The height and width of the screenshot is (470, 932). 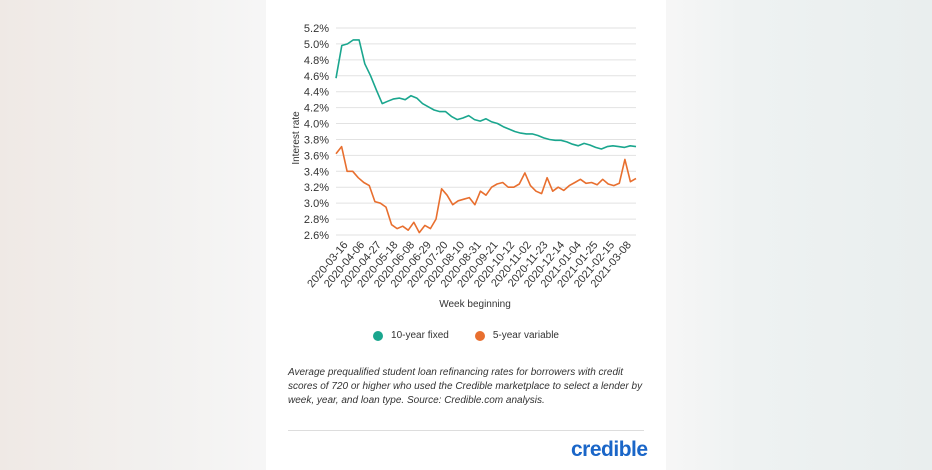 I want to click on y-axis-title: Interest rate, so click(x=296, y=138).